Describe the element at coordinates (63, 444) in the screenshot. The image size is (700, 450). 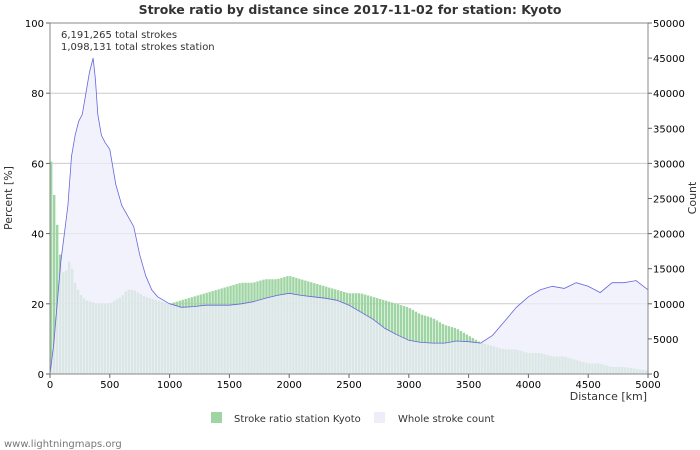
I see `footer-credit: www.lightningmaps.org` at that location.